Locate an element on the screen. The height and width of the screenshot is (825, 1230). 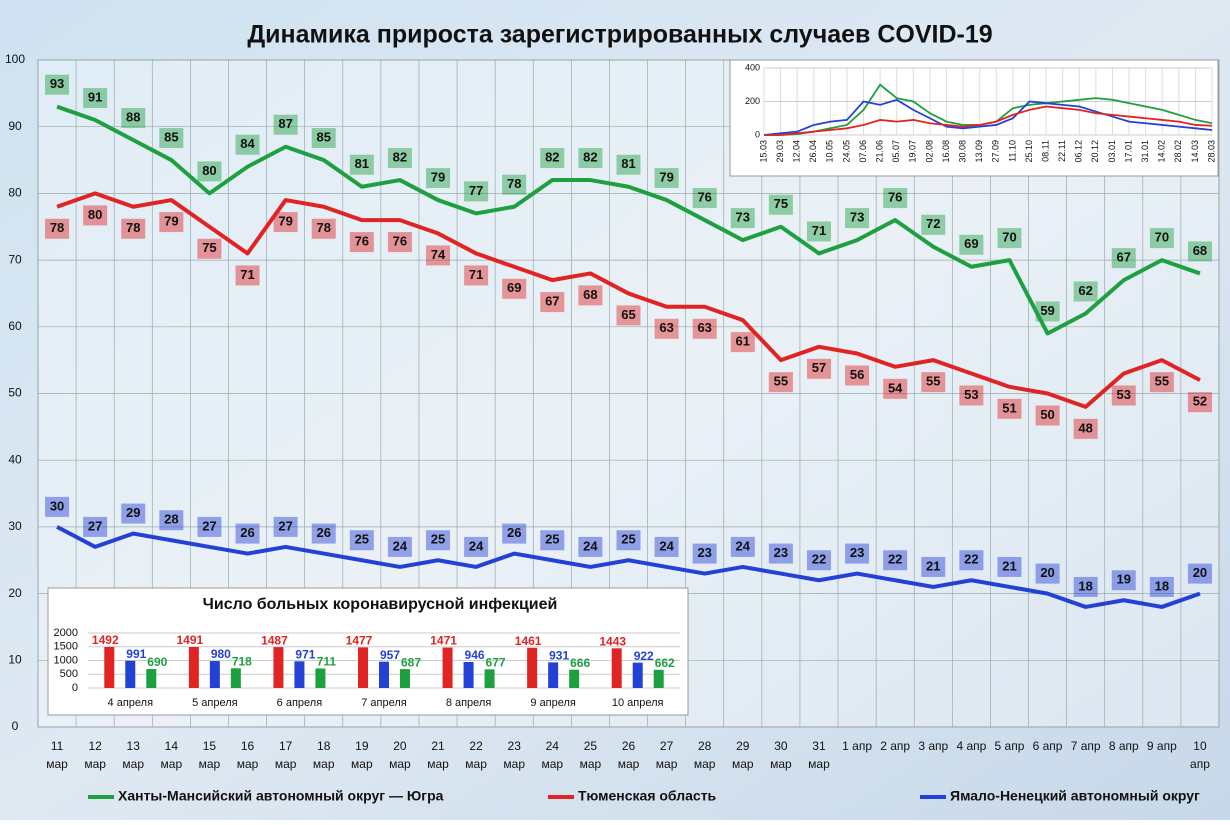
data-label: 22 is located at coordinates (971, 559).